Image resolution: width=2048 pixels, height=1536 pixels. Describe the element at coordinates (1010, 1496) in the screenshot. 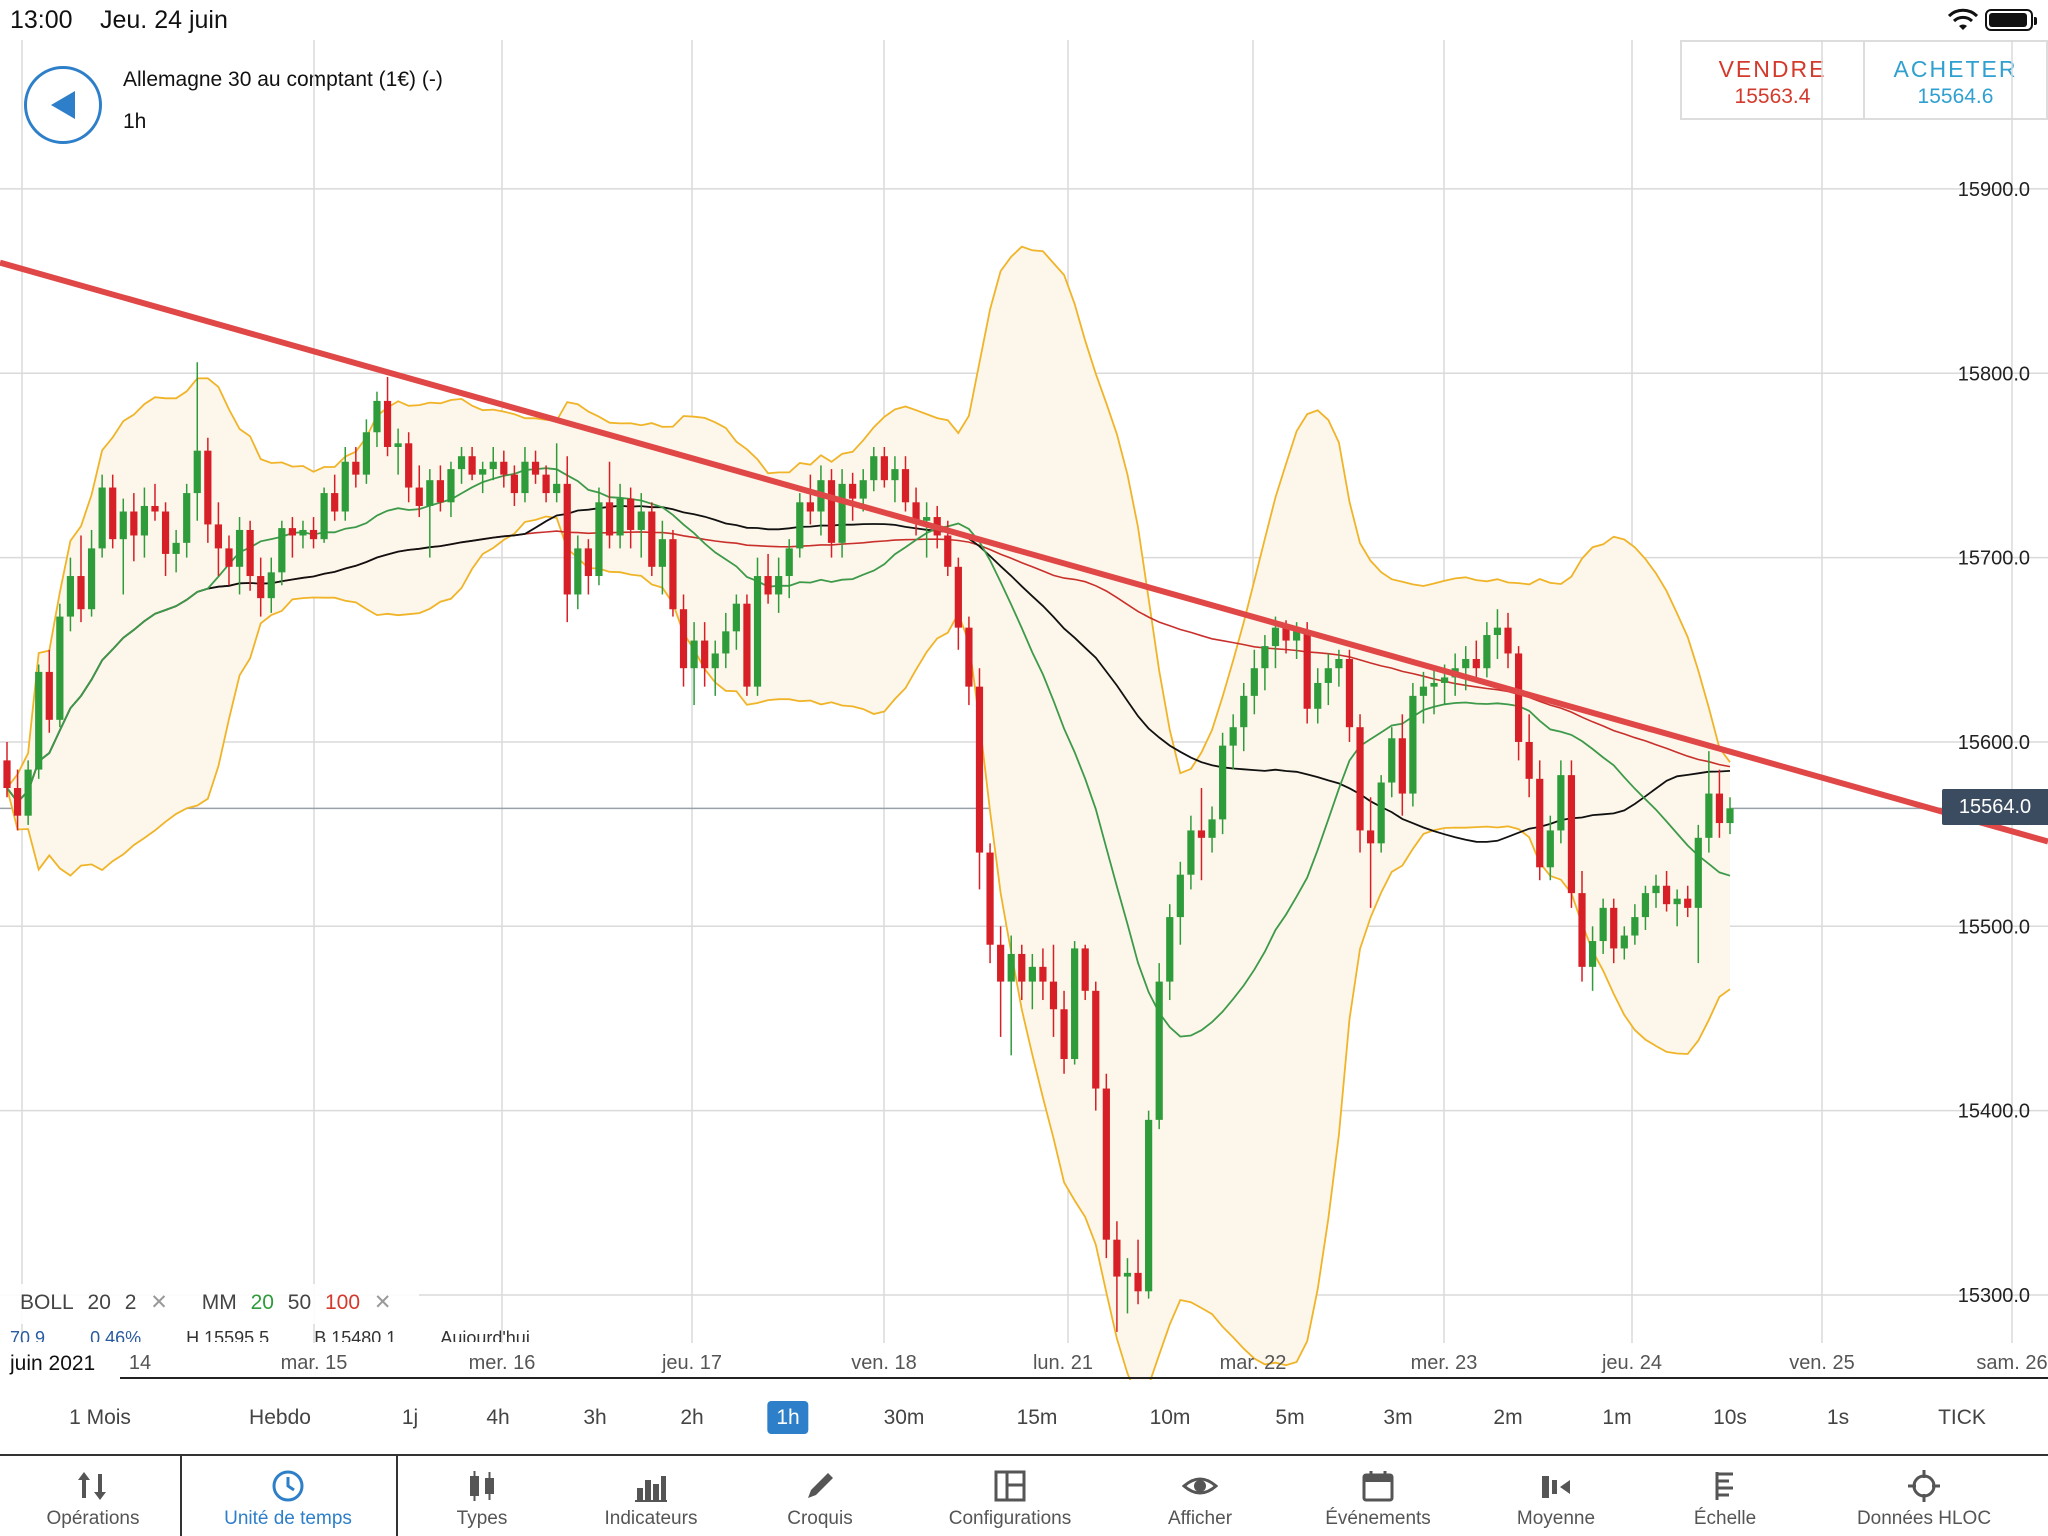

I see `toolbar-layout-button: Configurations` at that location.